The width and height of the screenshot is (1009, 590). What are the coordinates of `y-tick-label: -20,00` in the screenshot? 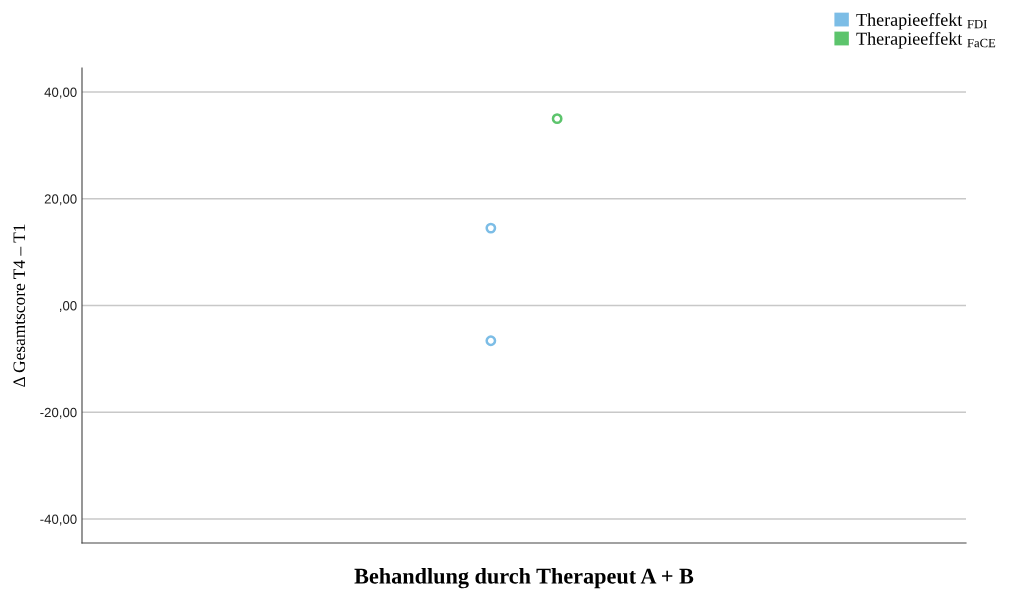 It's located at (58, 413).